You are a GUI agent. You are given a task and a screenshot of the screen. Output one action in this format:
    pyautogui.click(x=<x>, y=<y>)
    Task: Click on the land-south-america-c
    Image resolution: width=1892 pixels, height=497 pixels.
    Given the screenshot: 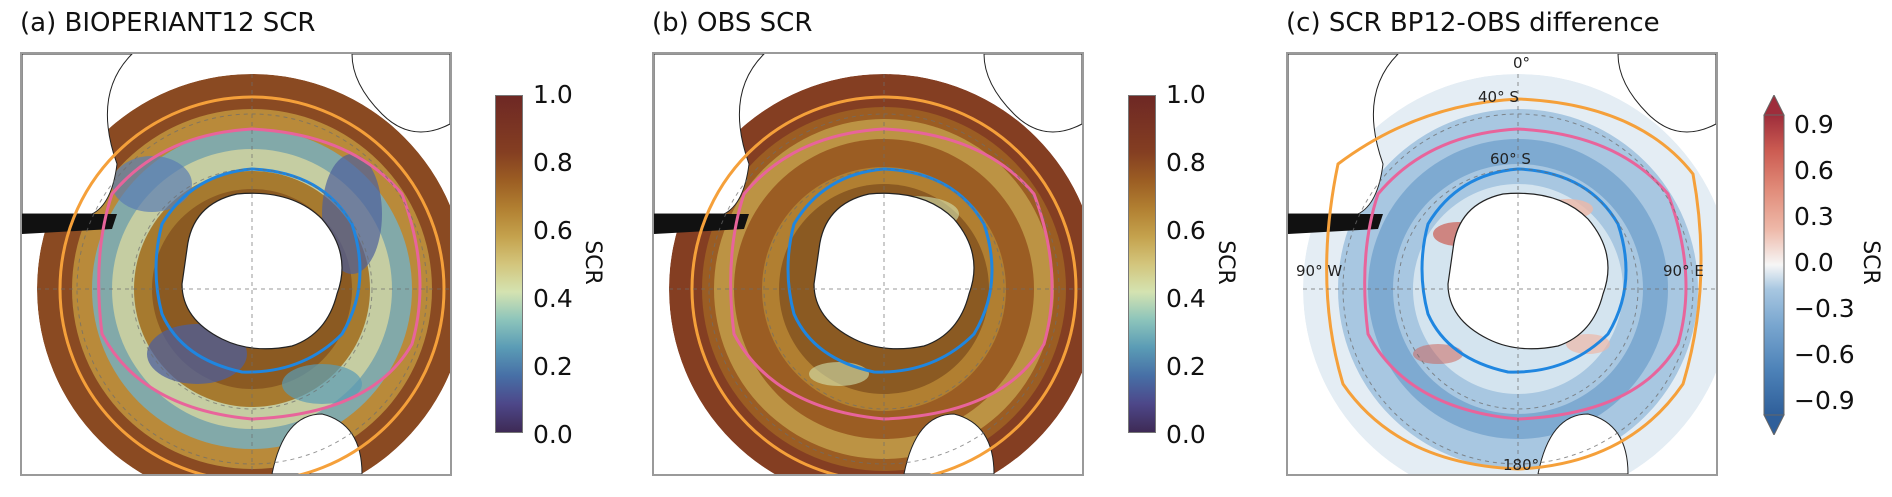 What is the action you would take?
    pyautogui.click(x=1343, y=134)
    